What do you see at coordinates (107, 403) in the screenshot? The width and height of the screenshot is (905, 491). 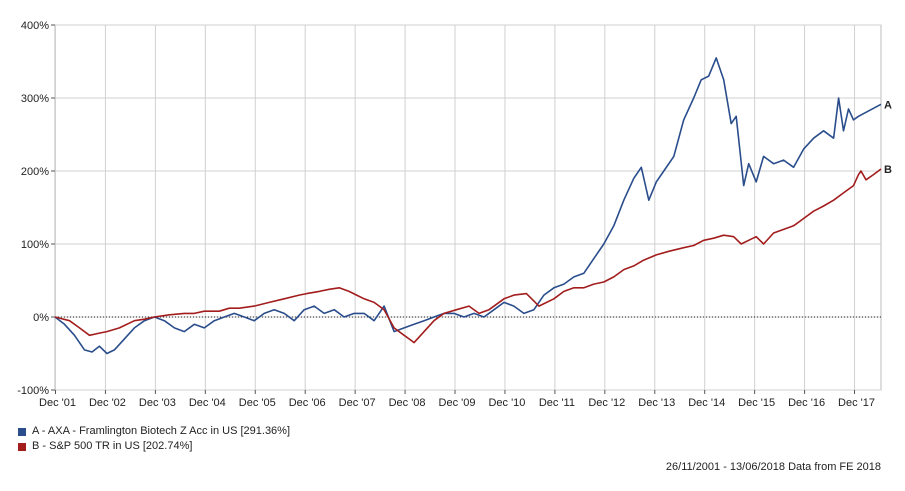 I see `x-tick-label: Dec '02` at bounding box center [107, 403].